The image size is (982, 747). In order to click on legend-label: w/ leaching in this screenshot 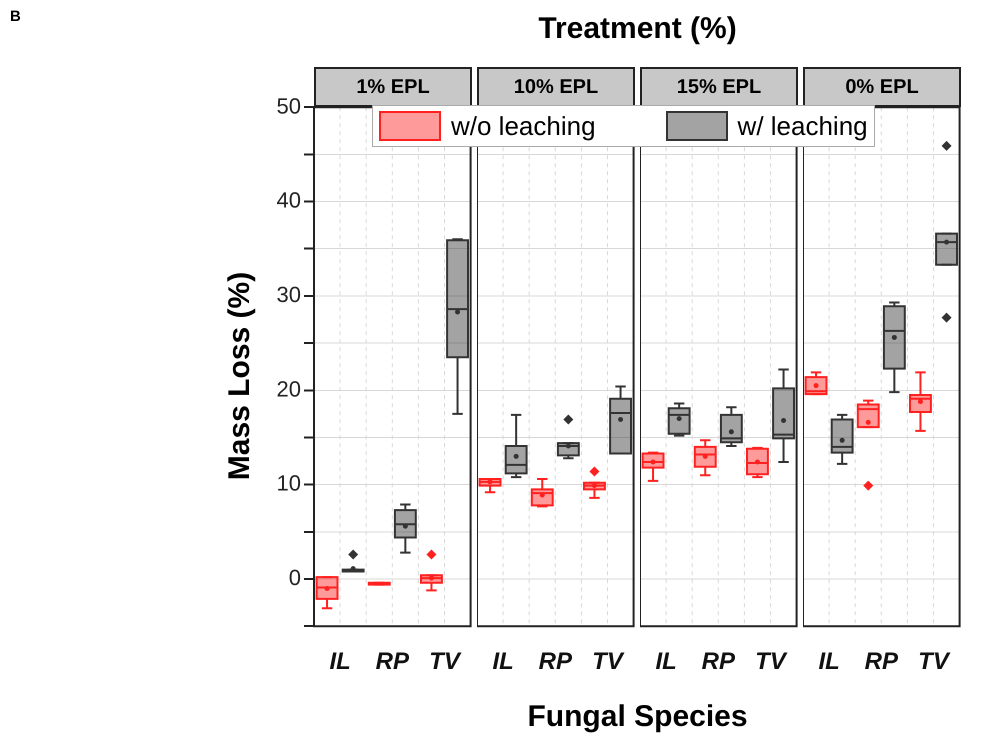, I will do `click(803, 126)`.